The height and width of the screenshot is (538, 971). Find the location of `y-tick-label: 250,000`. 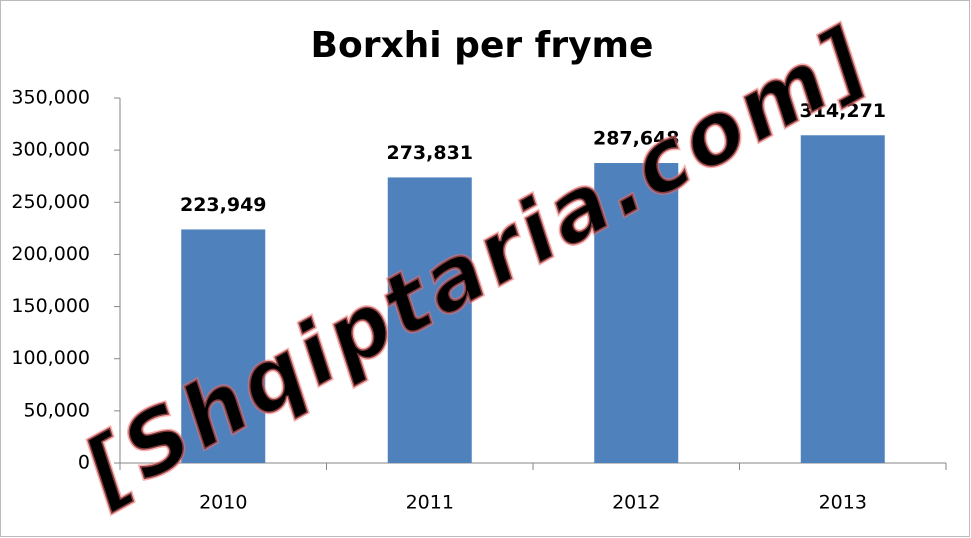

y-tick-label: 250,000 is located at coordinates (50, 202).